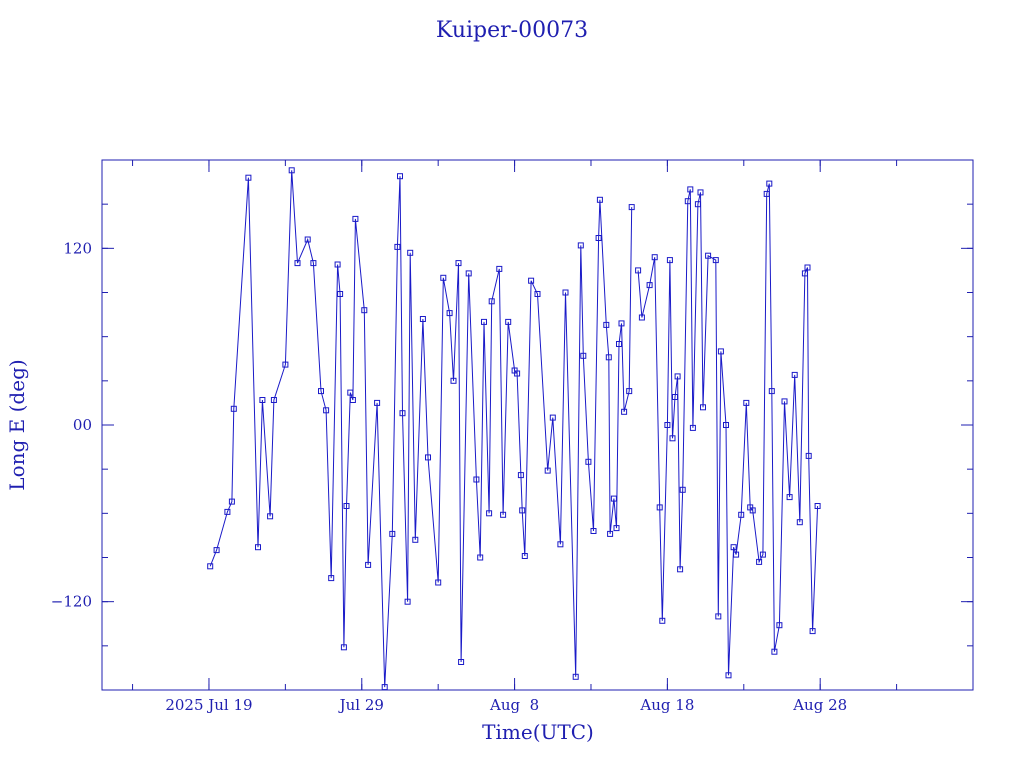 This screenshot has height=768, width=1024. Describe the element at coordinates (17, 424) in the screenshot. I see `y-axis-label: Long E (deg)` at that location.